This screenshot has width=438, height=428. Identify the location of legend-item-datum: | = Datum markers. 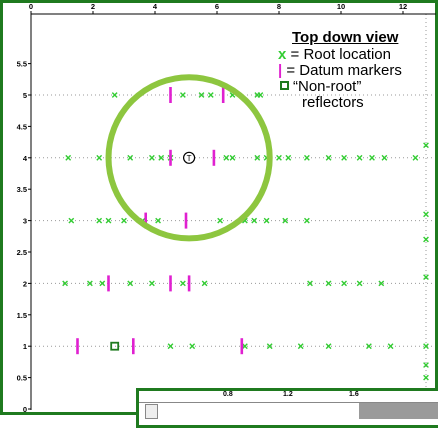
(358, 71).